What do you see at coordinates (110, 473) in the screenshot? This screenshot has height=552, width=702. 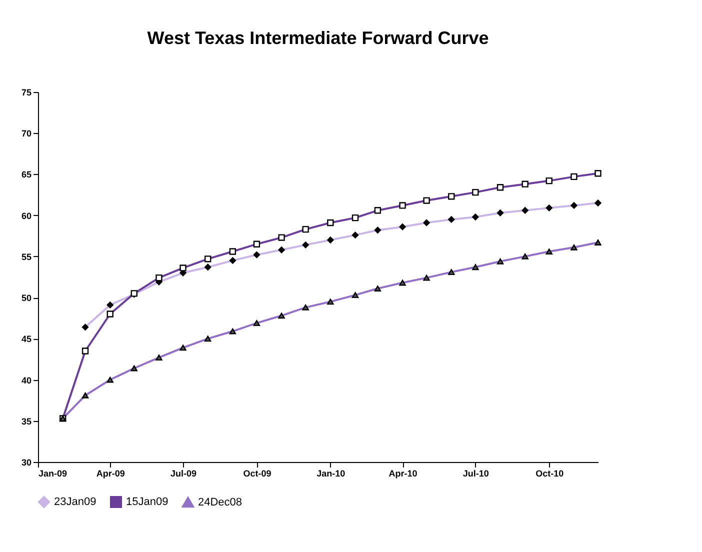 I see `x-tick-label: Apr-09` at bounding box center [110, 473].